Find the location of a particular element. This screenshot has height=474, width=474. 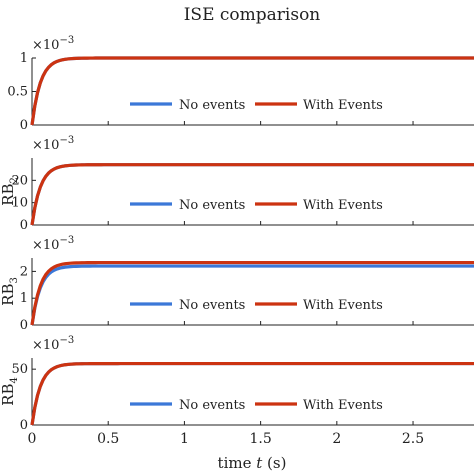

y-tick-label: 0.5 is located at coordinates (17, 92).